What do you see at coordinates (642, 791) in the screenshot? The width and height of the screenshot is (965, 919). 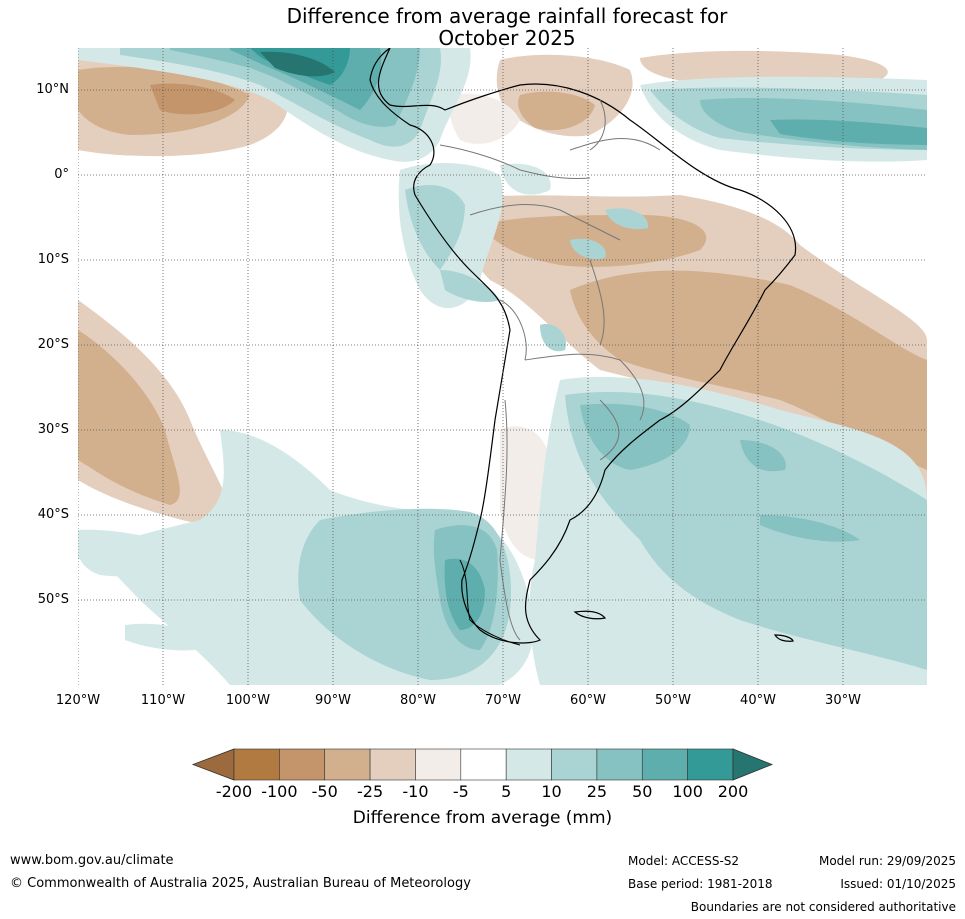 I see `colorbar-tick-label: 50` at bounding box center [642, 791].